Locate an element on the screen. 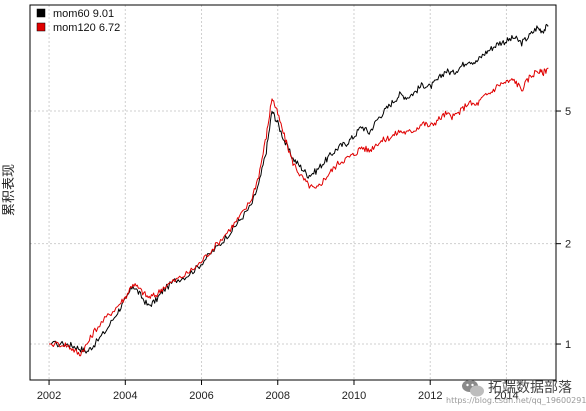 The width and height of the screenshot is (586, 411). x-axis: 2002 2004 2006 2008 2010 2012 2014 is located at coordinates (278, 391).